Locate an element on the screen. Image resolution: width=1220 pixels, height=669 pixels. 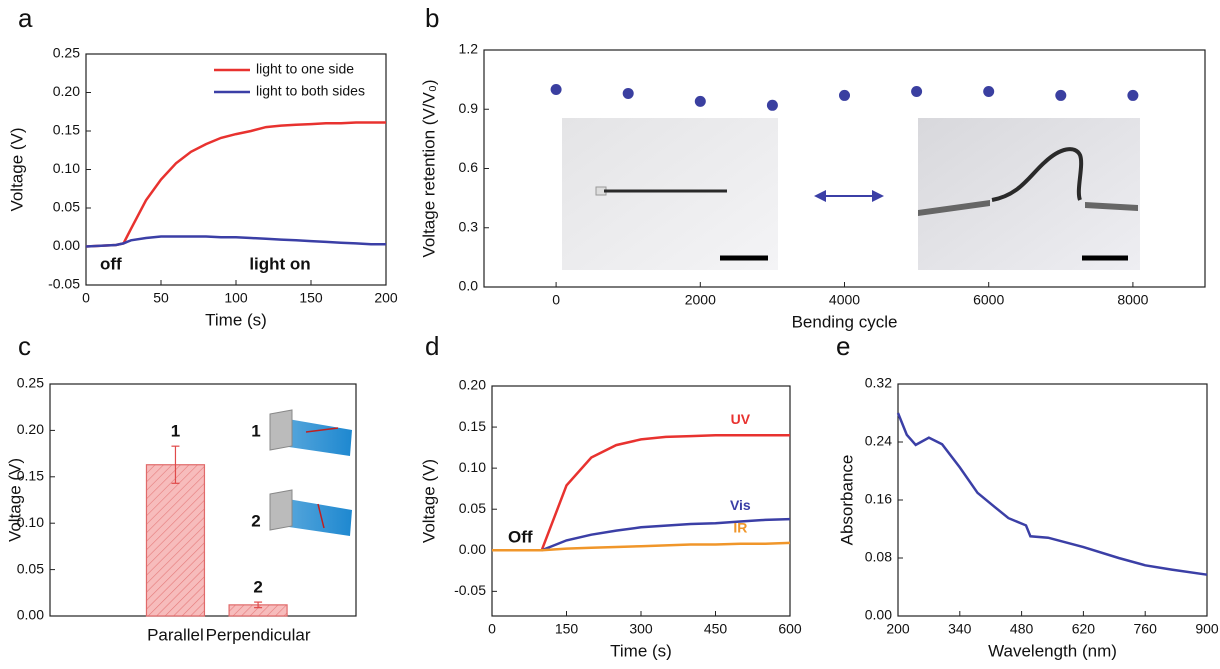
y-tick-label: 0.08 is located at coordinates (878, 557).